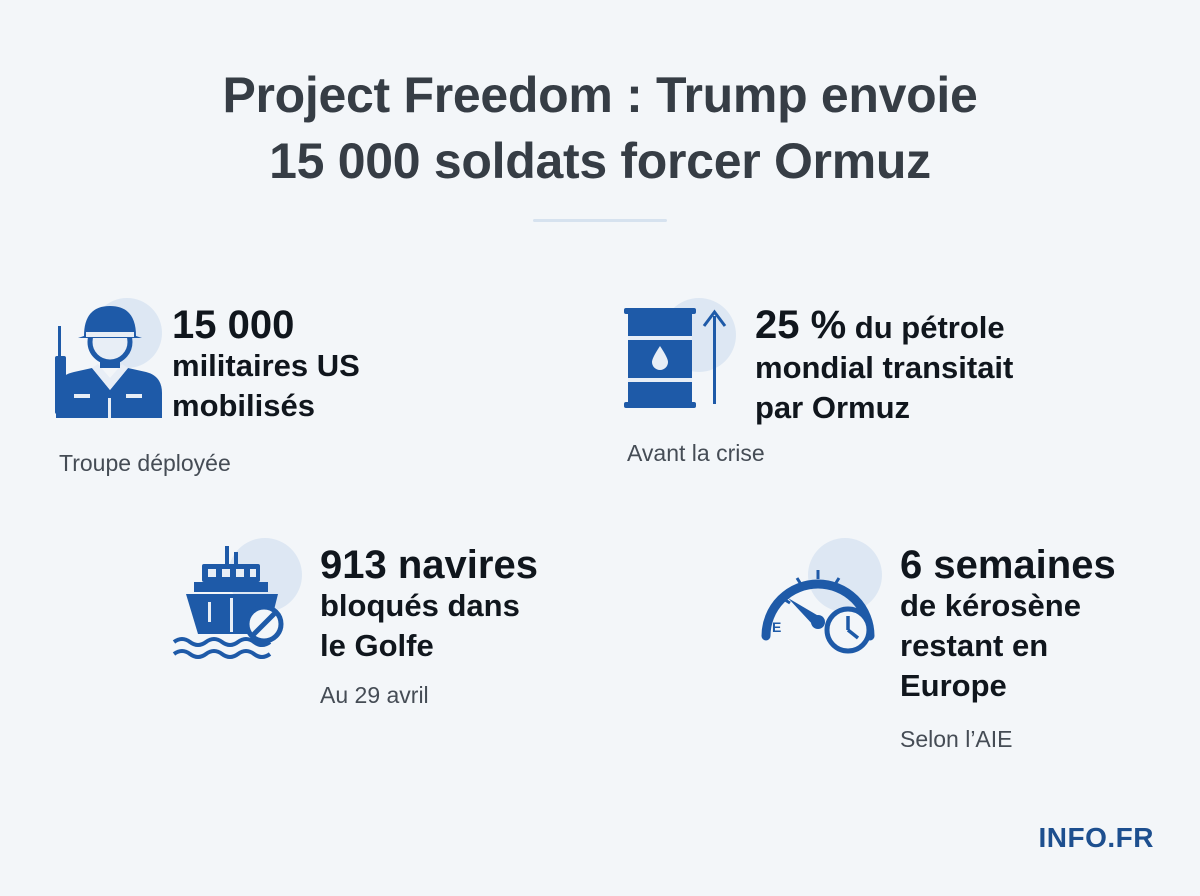  Describe the element at coordinates (600, 220) in the screenshot. I see `title-divider` at that location.